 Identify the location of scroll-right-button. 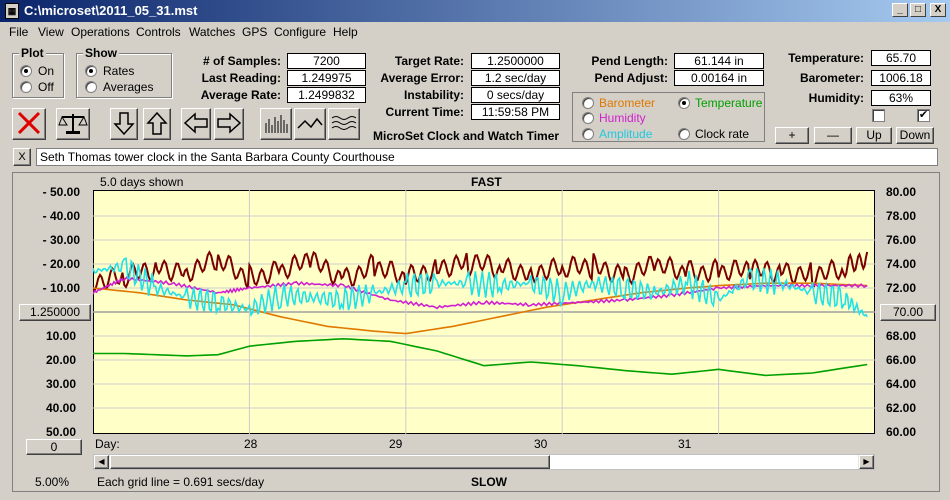
(229, 124).